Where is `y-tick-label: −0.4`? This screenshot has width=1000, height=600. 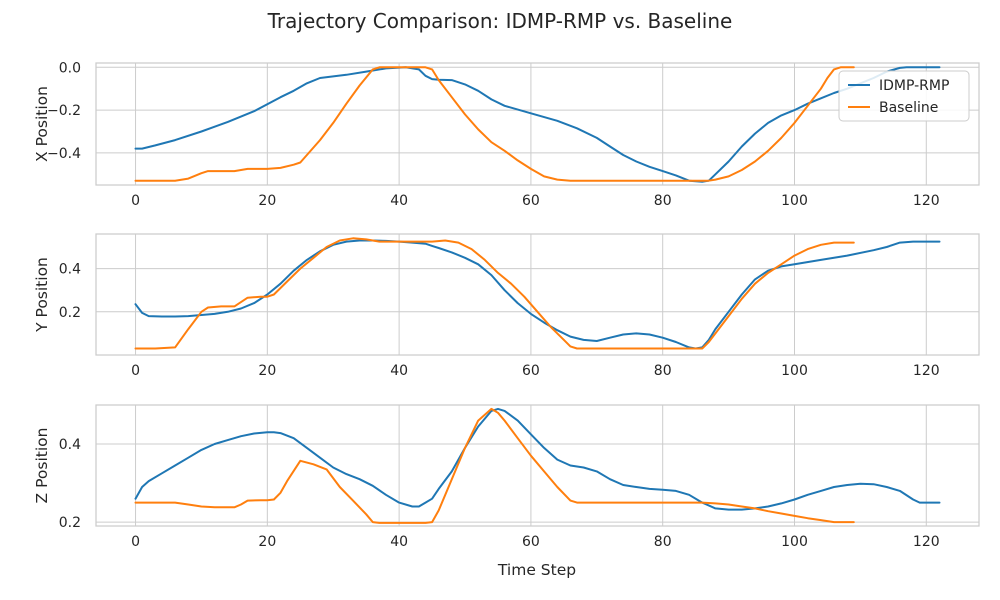
y-tick-label: −0.4 is located at coordinates (64, 154).